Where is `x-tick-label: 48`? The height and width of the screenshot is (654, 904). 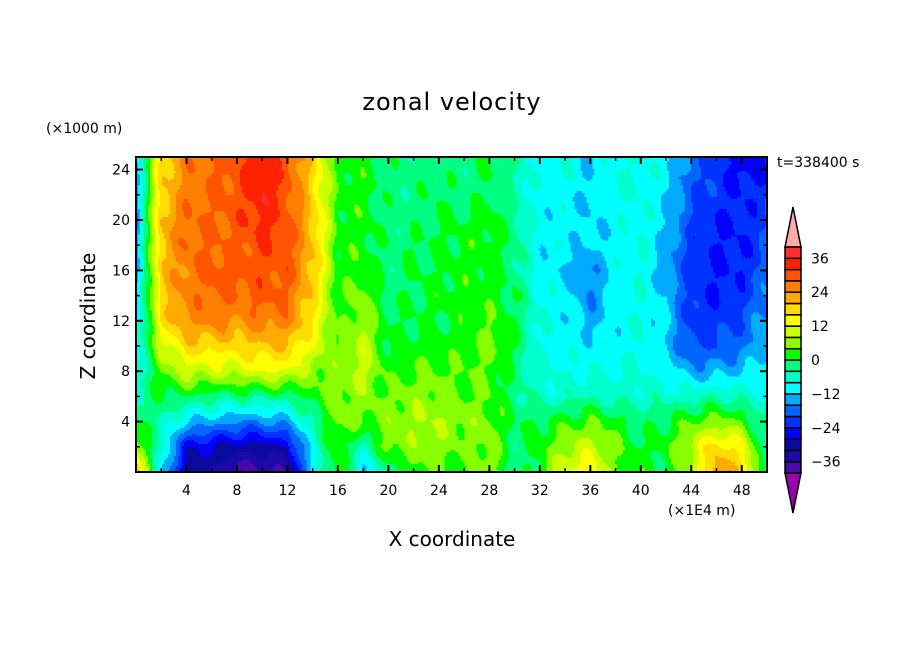
x-tick-label: 48 is located at coordinates (742, 491).